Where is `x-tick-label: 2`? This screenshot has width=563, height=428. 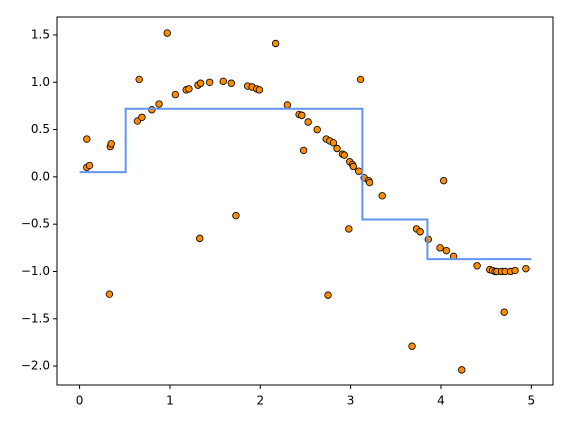
x-tick-label: 2 is located at coordinates (260, 401).